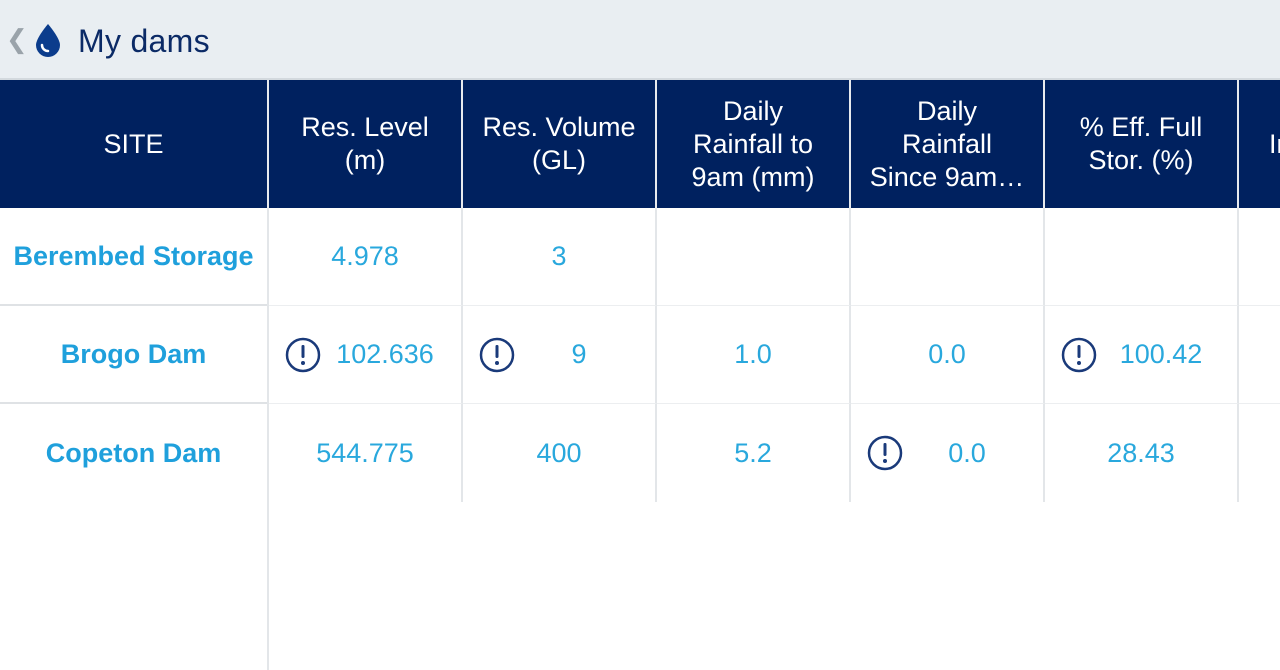 The width and height of the screenshot is (1280, 670). What do you see at coordinates (754, 144) in the screenshot?
I see `column-header-rain-to-9am: Daily Rainfall to 9am (mm)` at bounding box center [754, 144].